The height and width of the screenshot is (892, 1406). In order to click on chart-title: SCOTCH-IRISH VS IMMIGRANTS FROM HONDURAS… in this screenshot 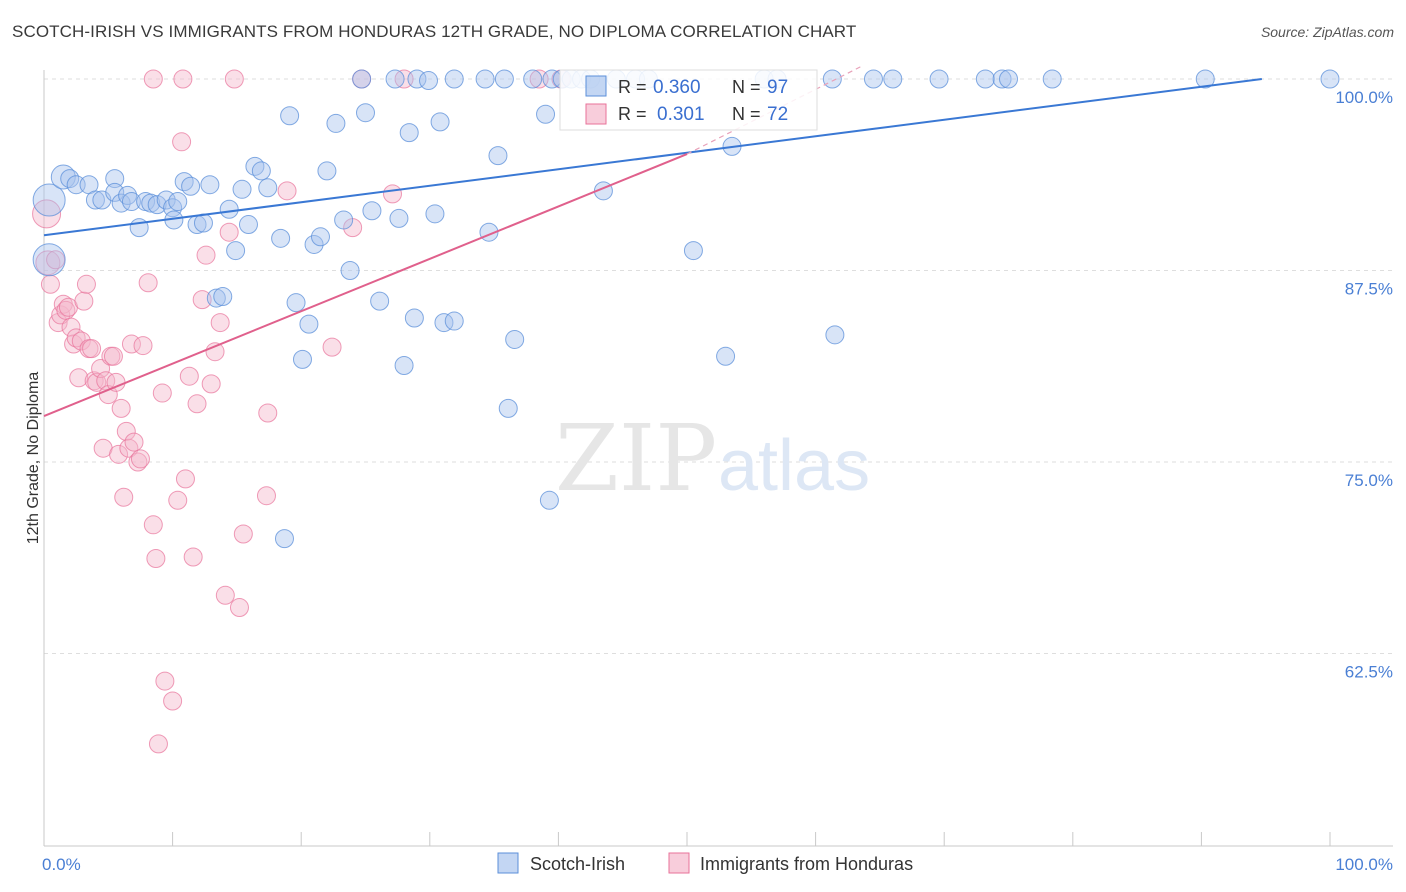, I will do `click(434, 31)`.